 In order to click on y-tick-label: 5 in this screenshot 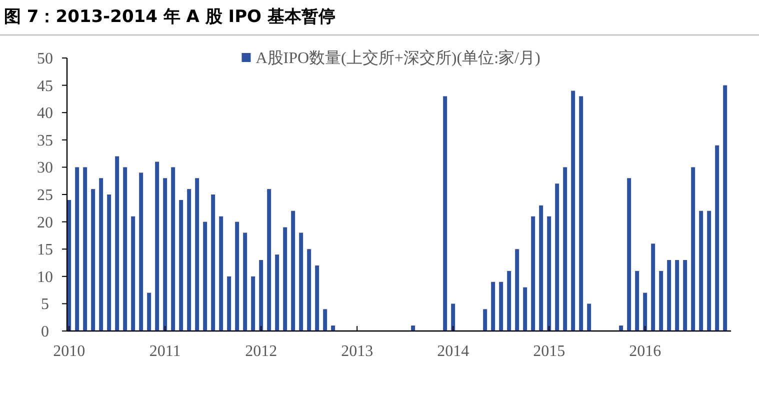, I will do `click(45, 305)`.